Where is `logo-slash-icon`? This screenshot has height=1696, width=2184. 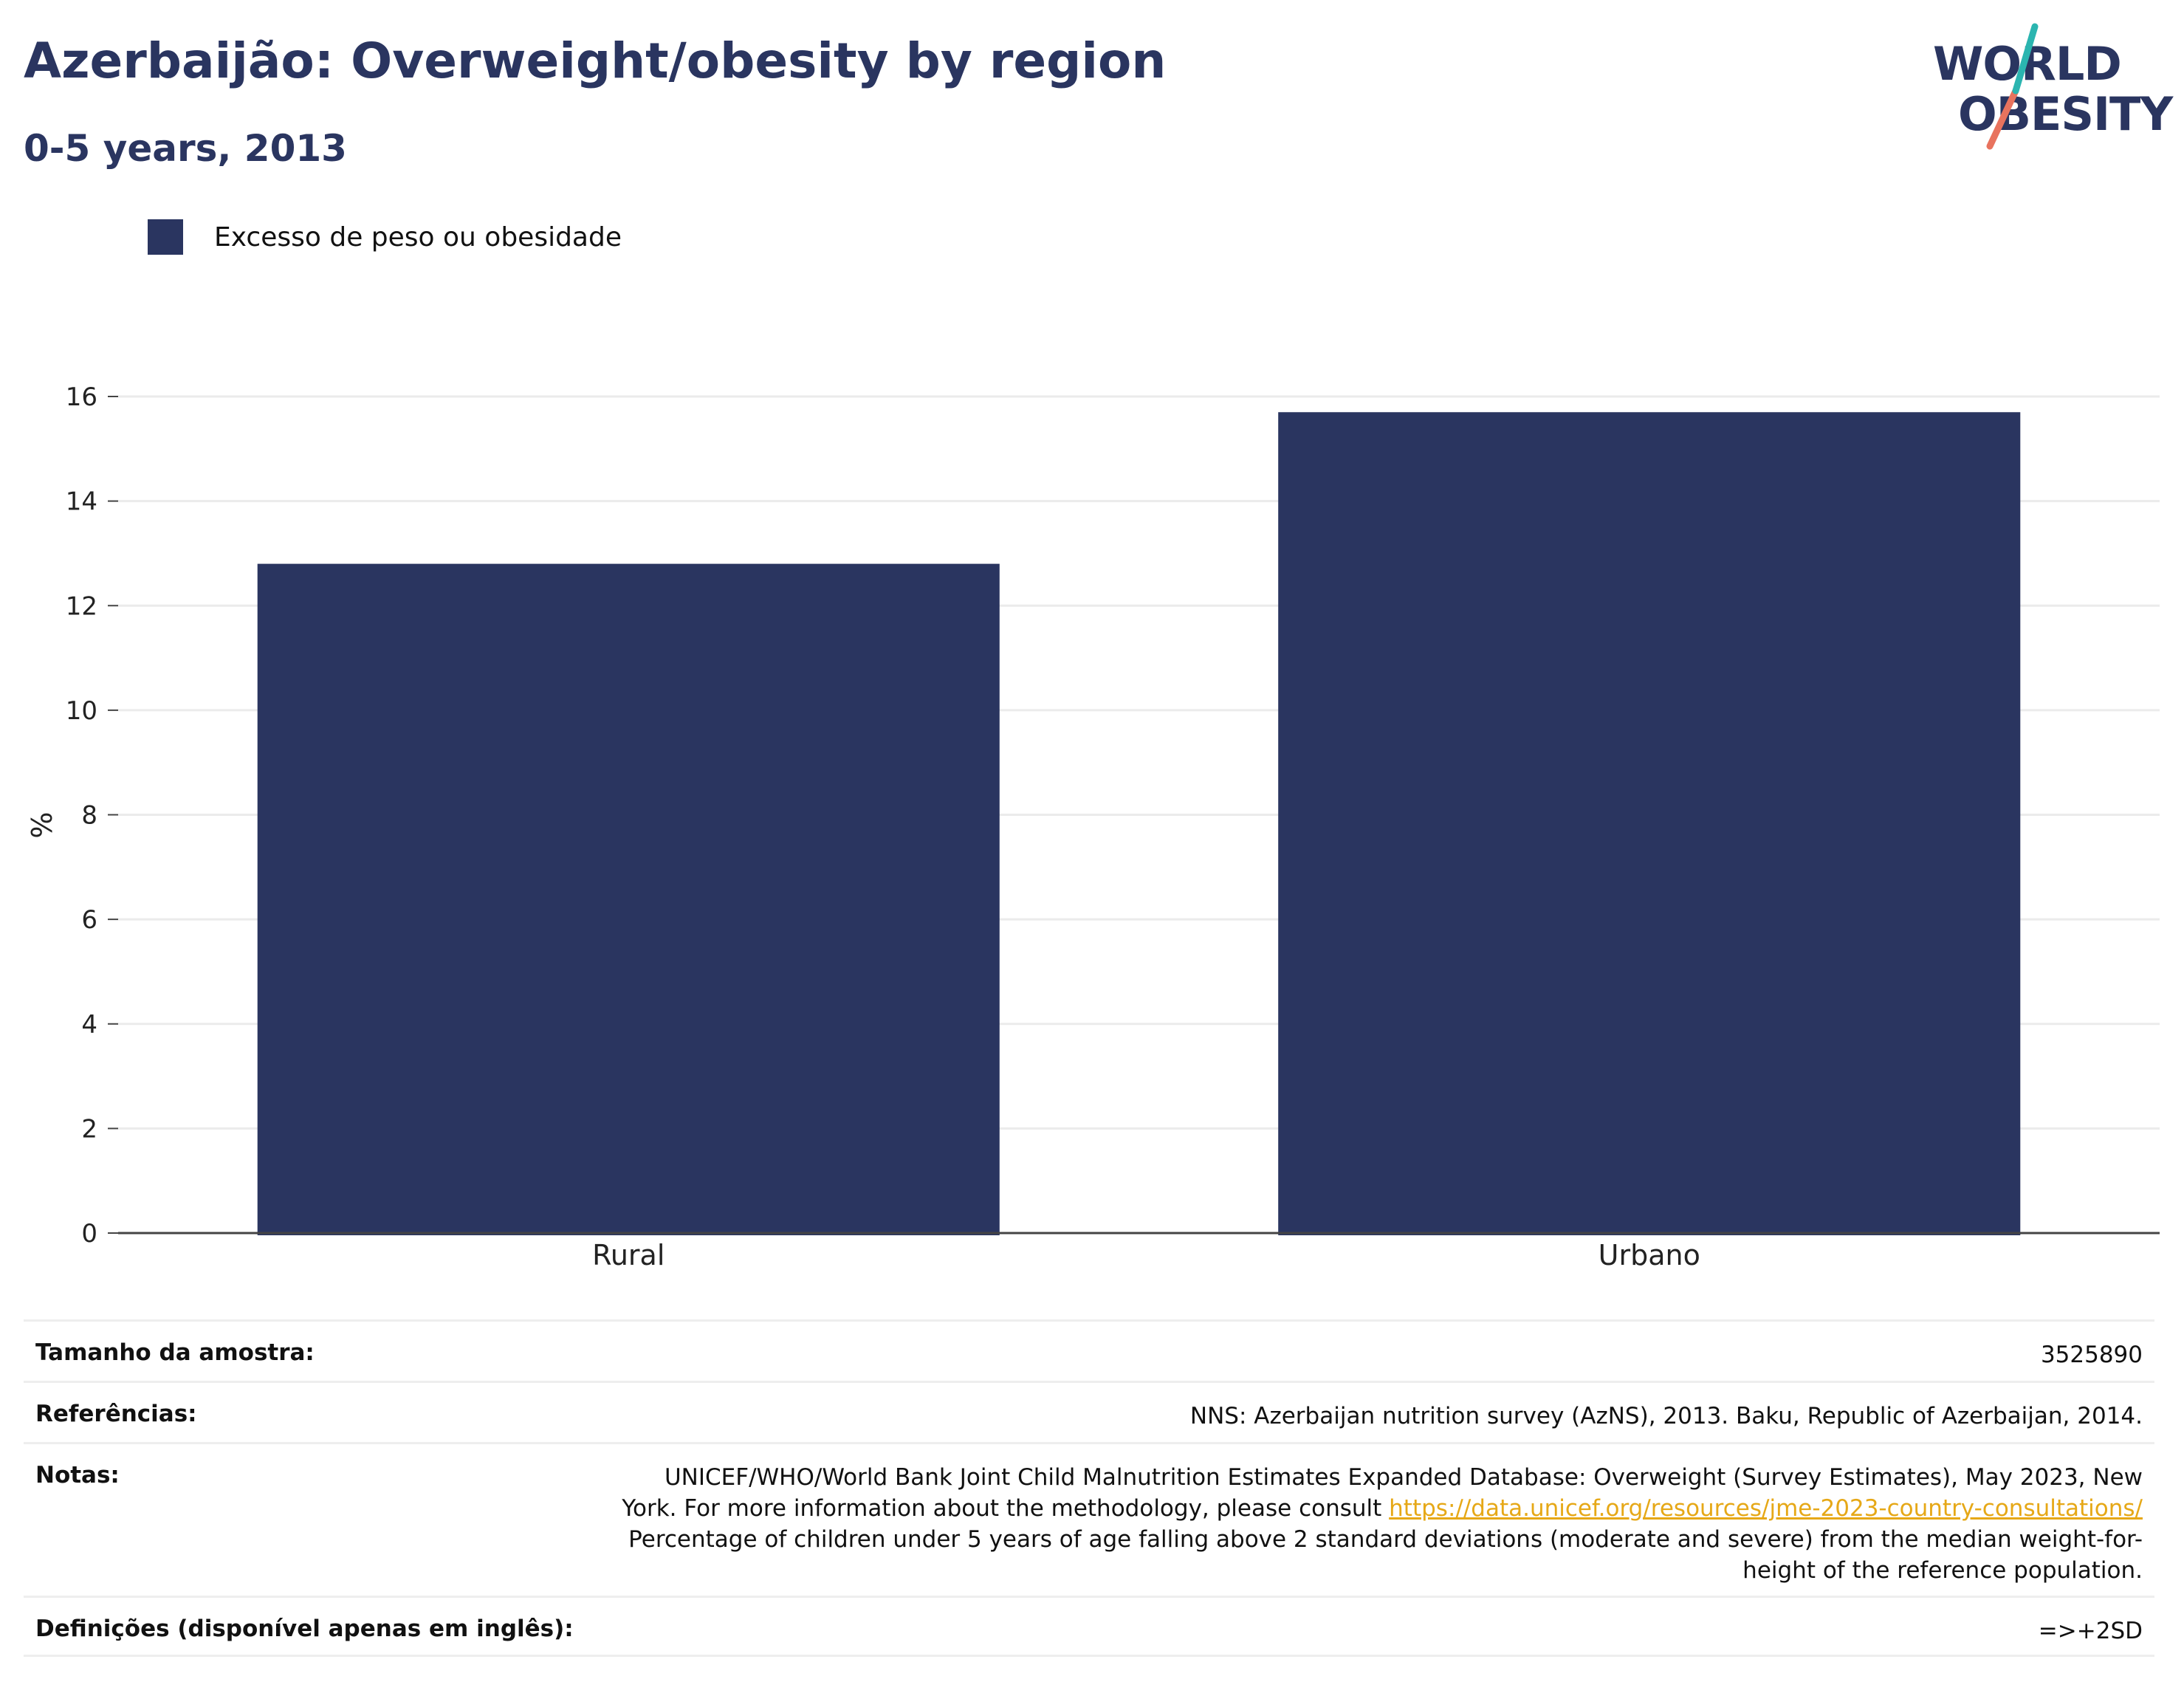 logo-slash-icon is located at coordinates (2012, 86).